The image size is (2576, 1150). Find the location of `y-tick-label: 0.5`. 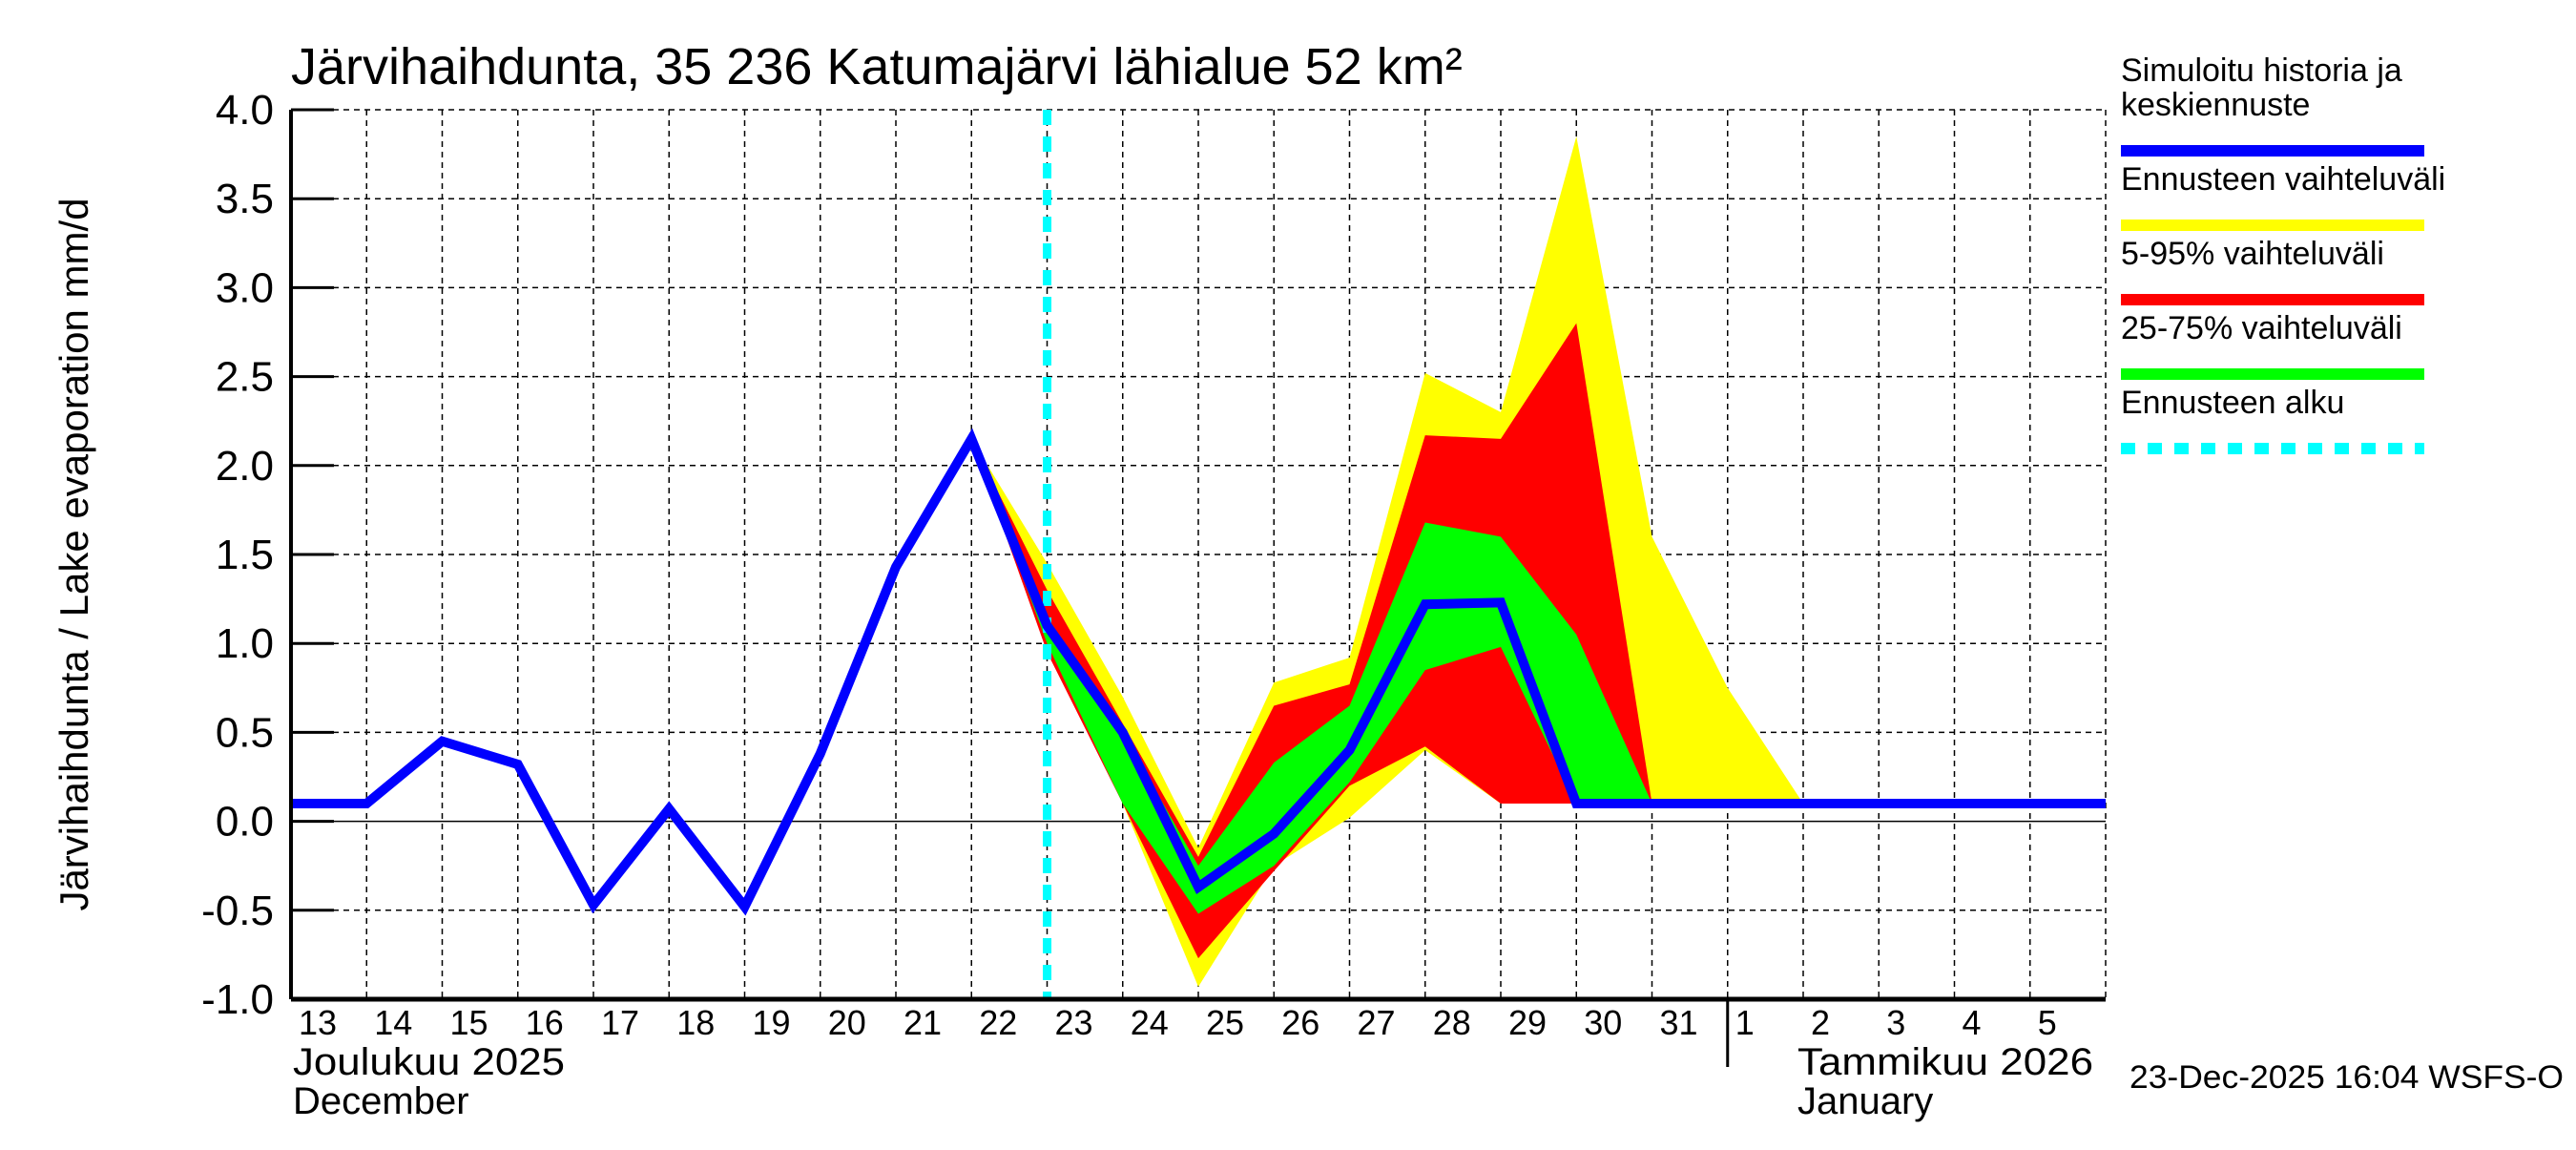

y-tick-label: 0.5 is located at coordinates (245, 732).